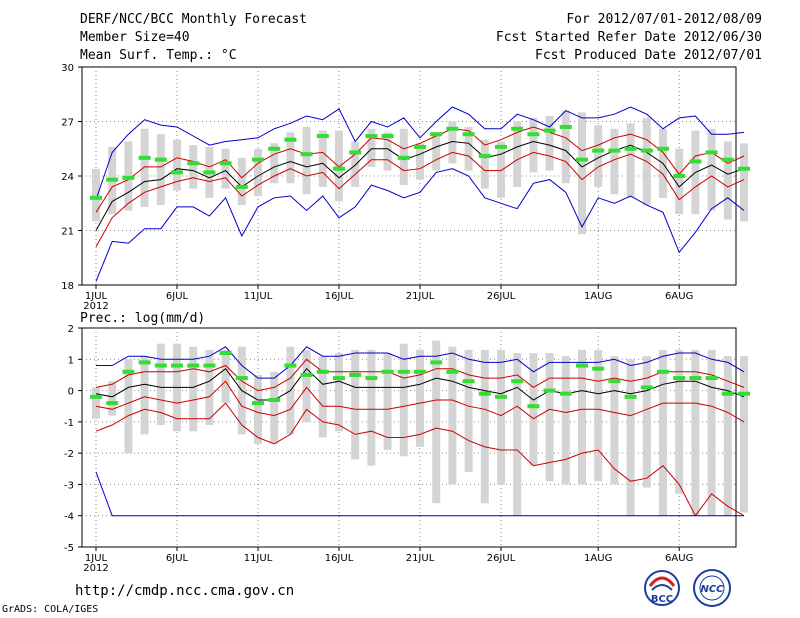 The height and width of the screenshot is (618, 800). I want to click on x-tick-label: 1AUG, so click(598, 296).